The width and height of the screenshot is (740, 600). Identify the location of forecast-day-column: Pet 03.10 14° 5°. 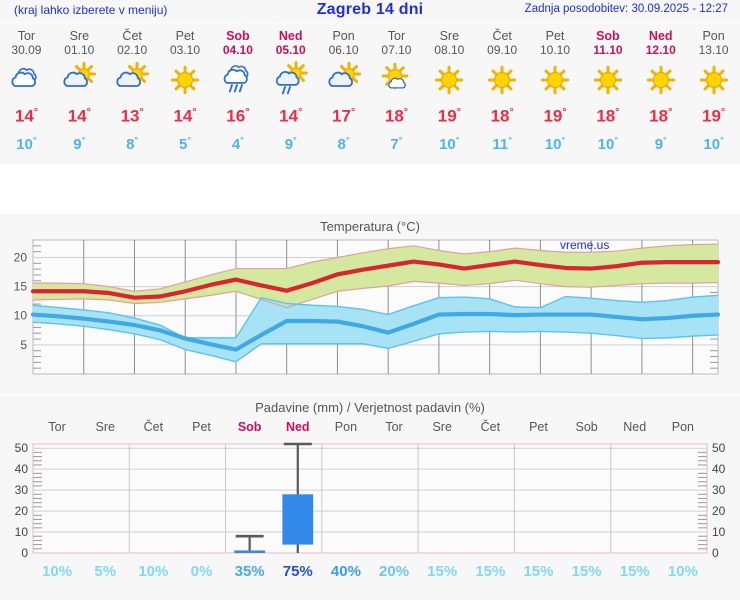
(185, 93).